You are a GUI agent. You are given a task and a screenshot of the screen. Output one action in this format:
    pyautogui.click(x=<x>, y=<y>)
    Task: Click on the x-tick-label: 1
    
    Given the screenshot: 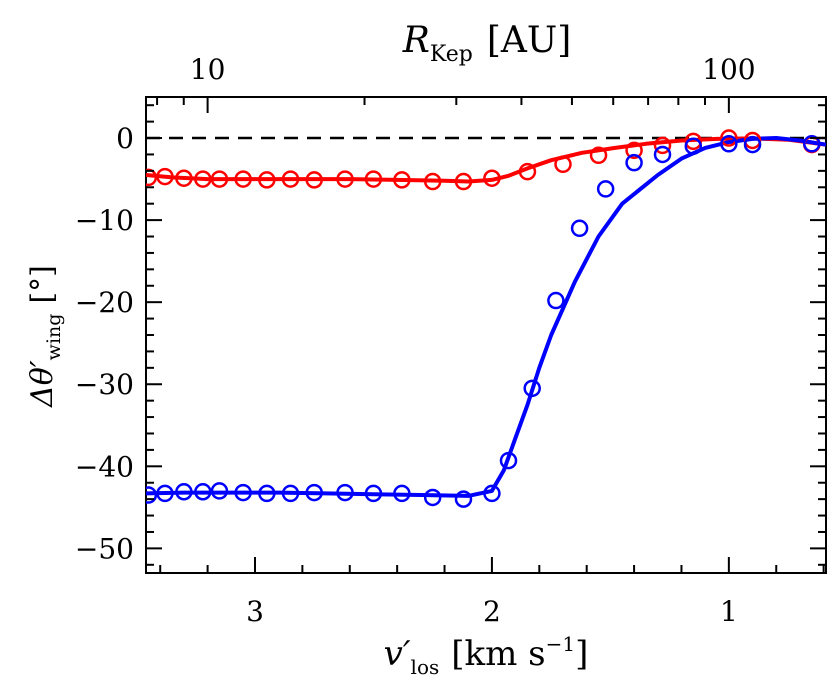 What is the action you would take?
    pyautogui.click(x=729, y=611)
    